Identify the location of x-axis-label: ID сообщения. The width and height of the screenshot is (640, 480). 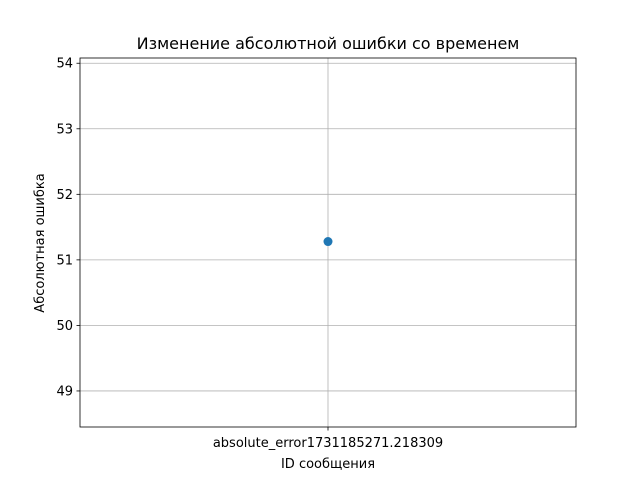
(328, 464).